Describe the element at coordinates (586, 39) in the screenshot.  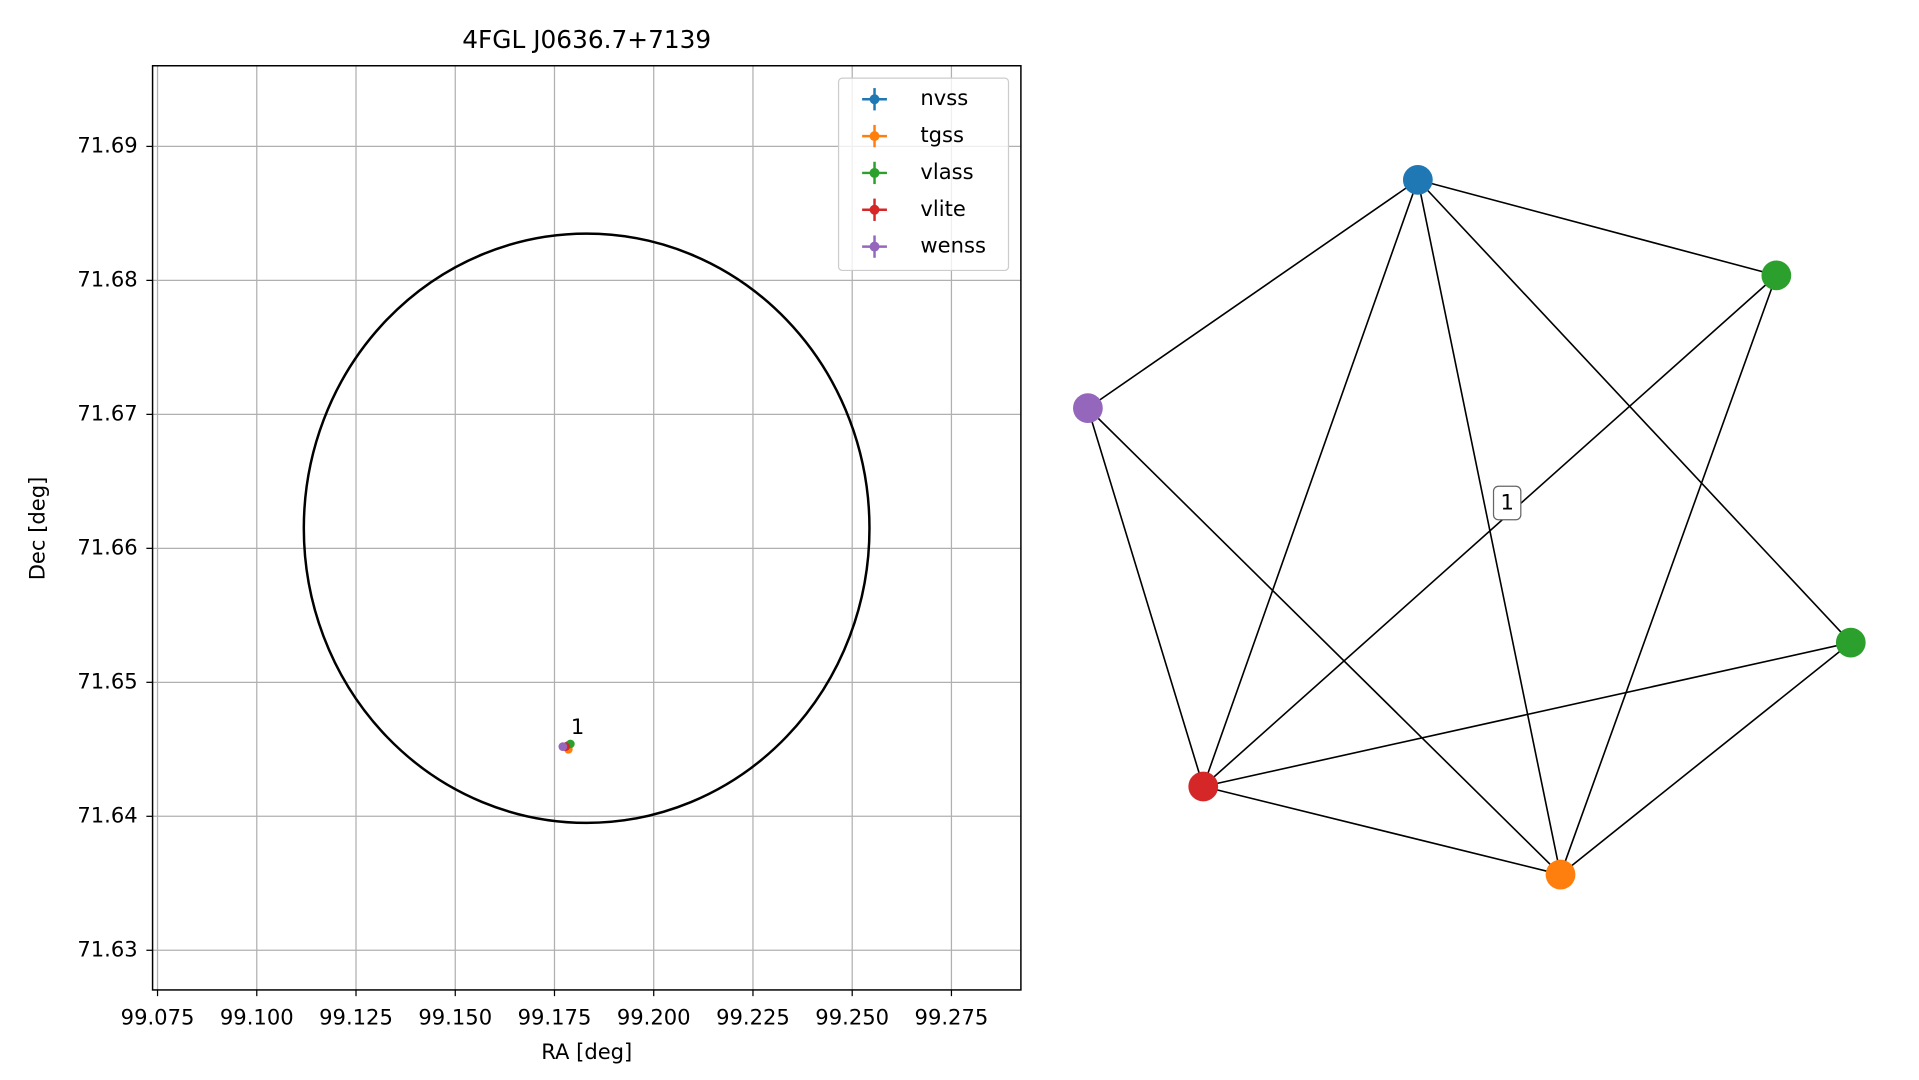
I see `chart-title: 4FGL J0636.7+7139` at that location.